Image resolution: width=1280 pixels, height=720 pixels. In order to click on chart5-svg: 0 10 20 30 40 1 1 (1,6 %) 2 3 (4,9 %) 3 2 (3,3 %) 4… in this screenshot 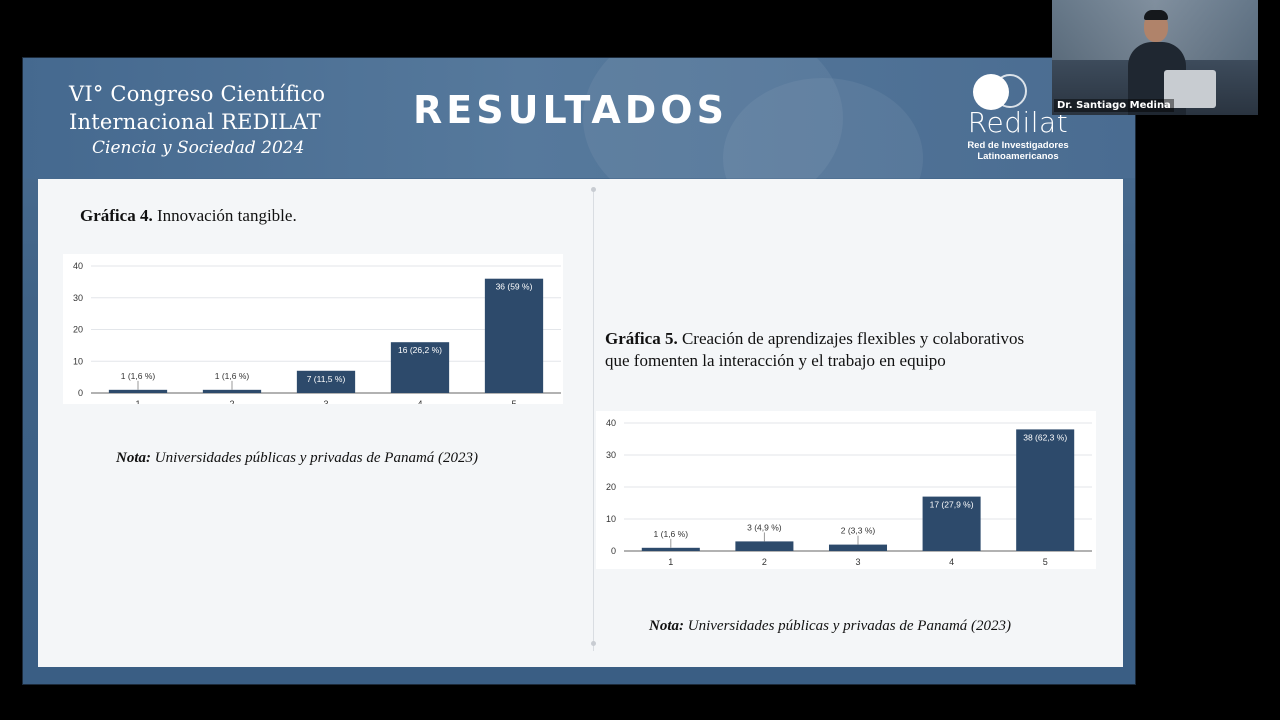, I will do `click(849, 492)`.